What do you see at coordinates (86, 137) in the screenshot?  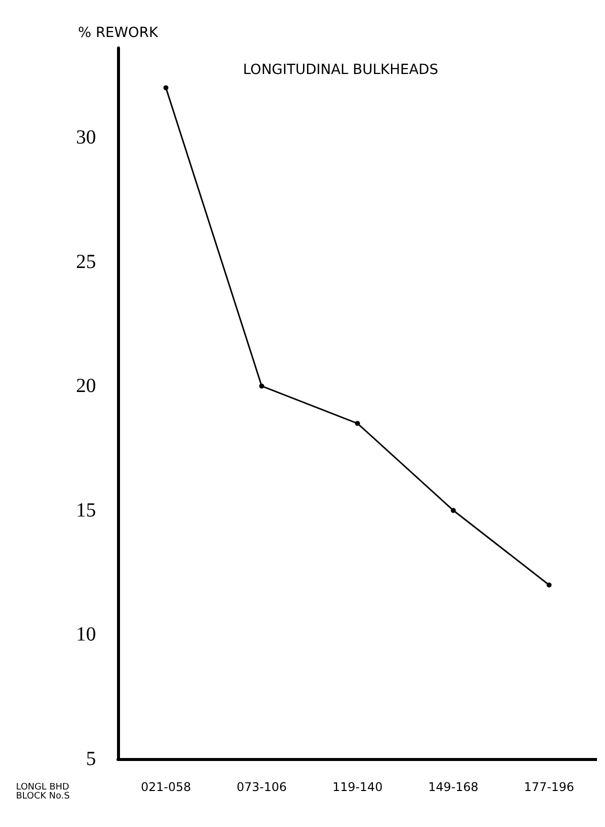 I see `y-tick-label: 30` at bounding box center [86, 137].